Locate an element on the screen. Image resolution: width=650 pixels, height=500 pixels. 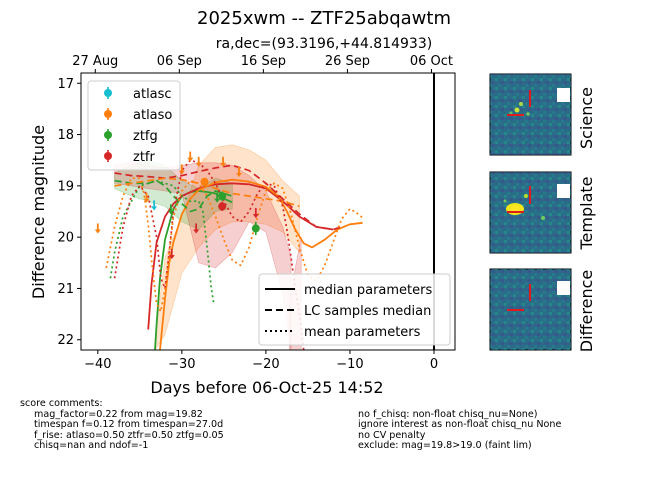
legend-label: ztfr is located at coordinates (144, 157).